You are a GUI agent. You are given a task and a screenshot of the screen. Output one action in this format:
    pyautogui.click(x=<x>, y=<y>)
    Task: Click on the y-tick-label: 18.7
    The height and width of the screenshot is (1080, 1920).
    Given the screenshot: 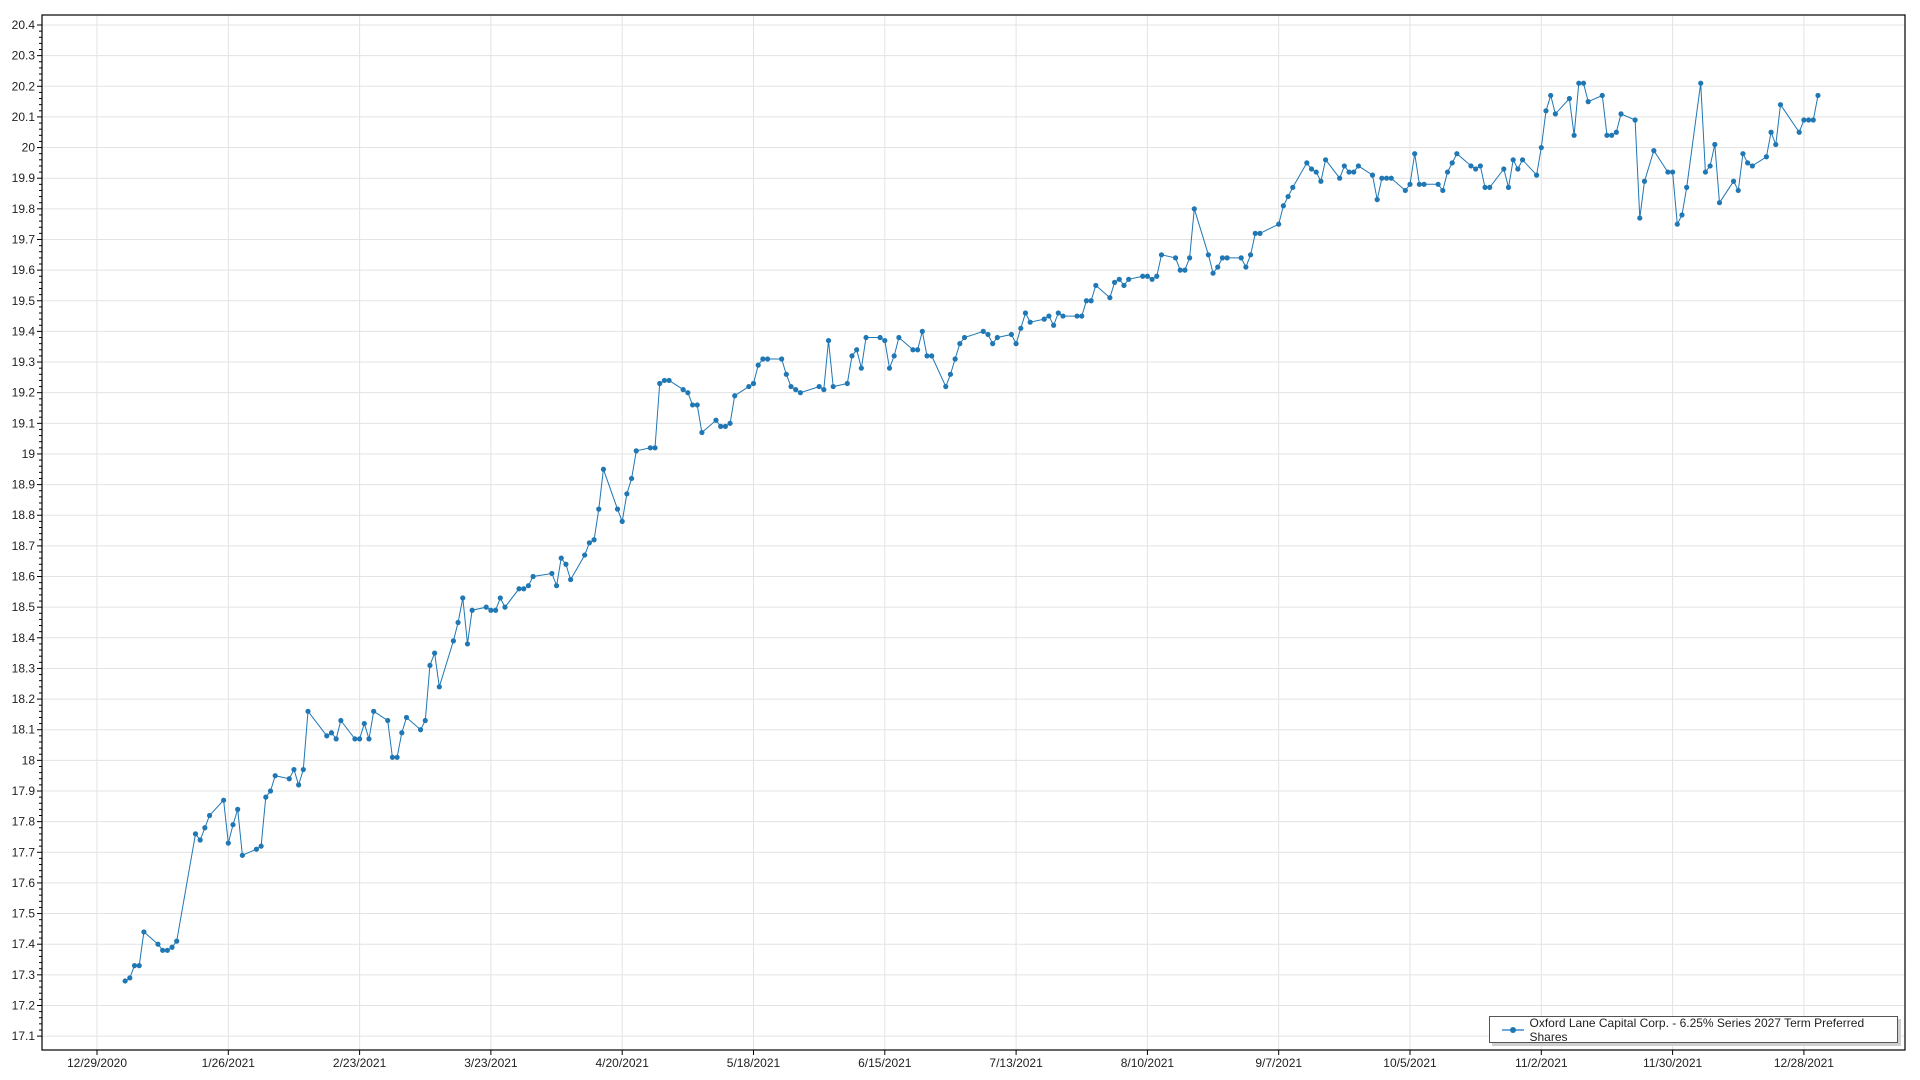 What is the action you would take?
    pyautogui.click(x=24, y=546)
    